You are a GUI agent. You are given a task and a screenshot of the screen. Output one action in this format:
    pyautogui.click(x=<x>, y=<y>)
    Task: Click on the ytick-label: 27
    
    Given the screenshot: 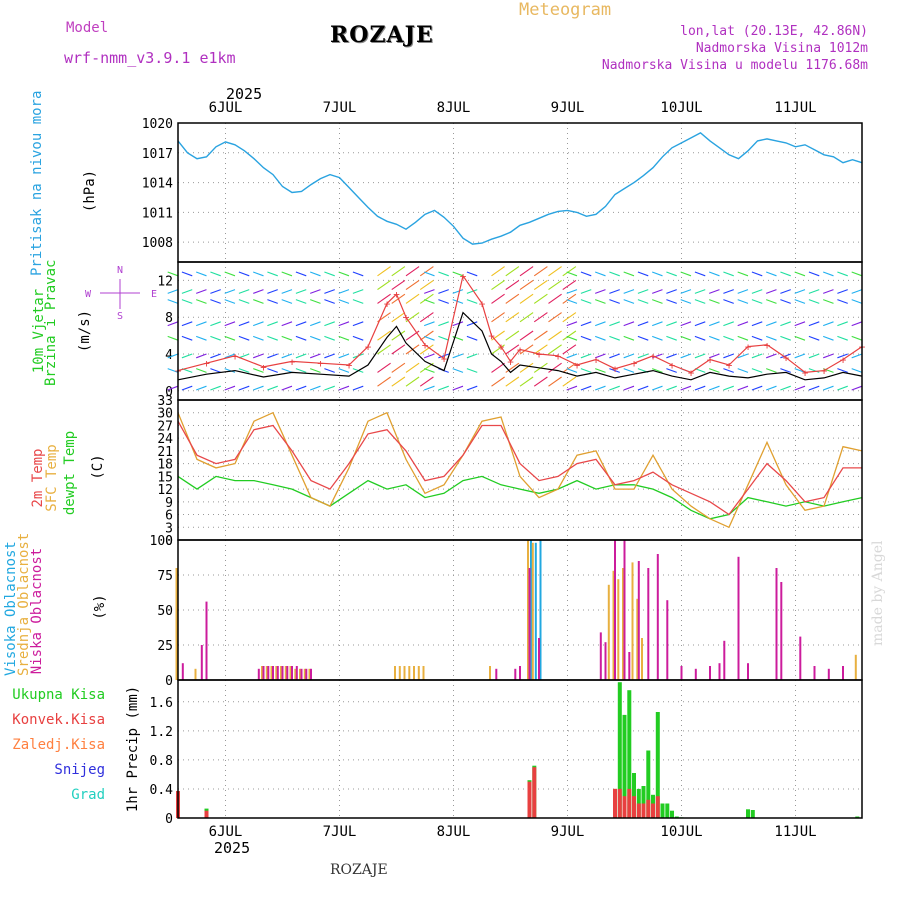 What is the action you would take?
    pyautogui.click(x=165, y=426)
    